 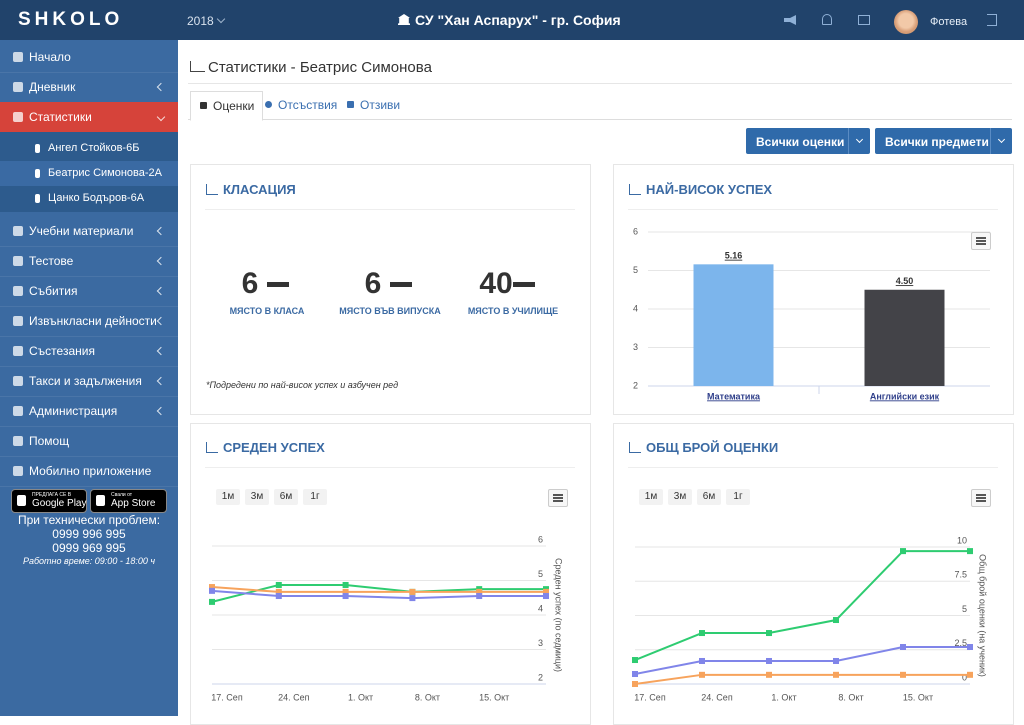 I want to click on page-title: Статистики - Беатрис Симонова, so click(x=320, y=67).